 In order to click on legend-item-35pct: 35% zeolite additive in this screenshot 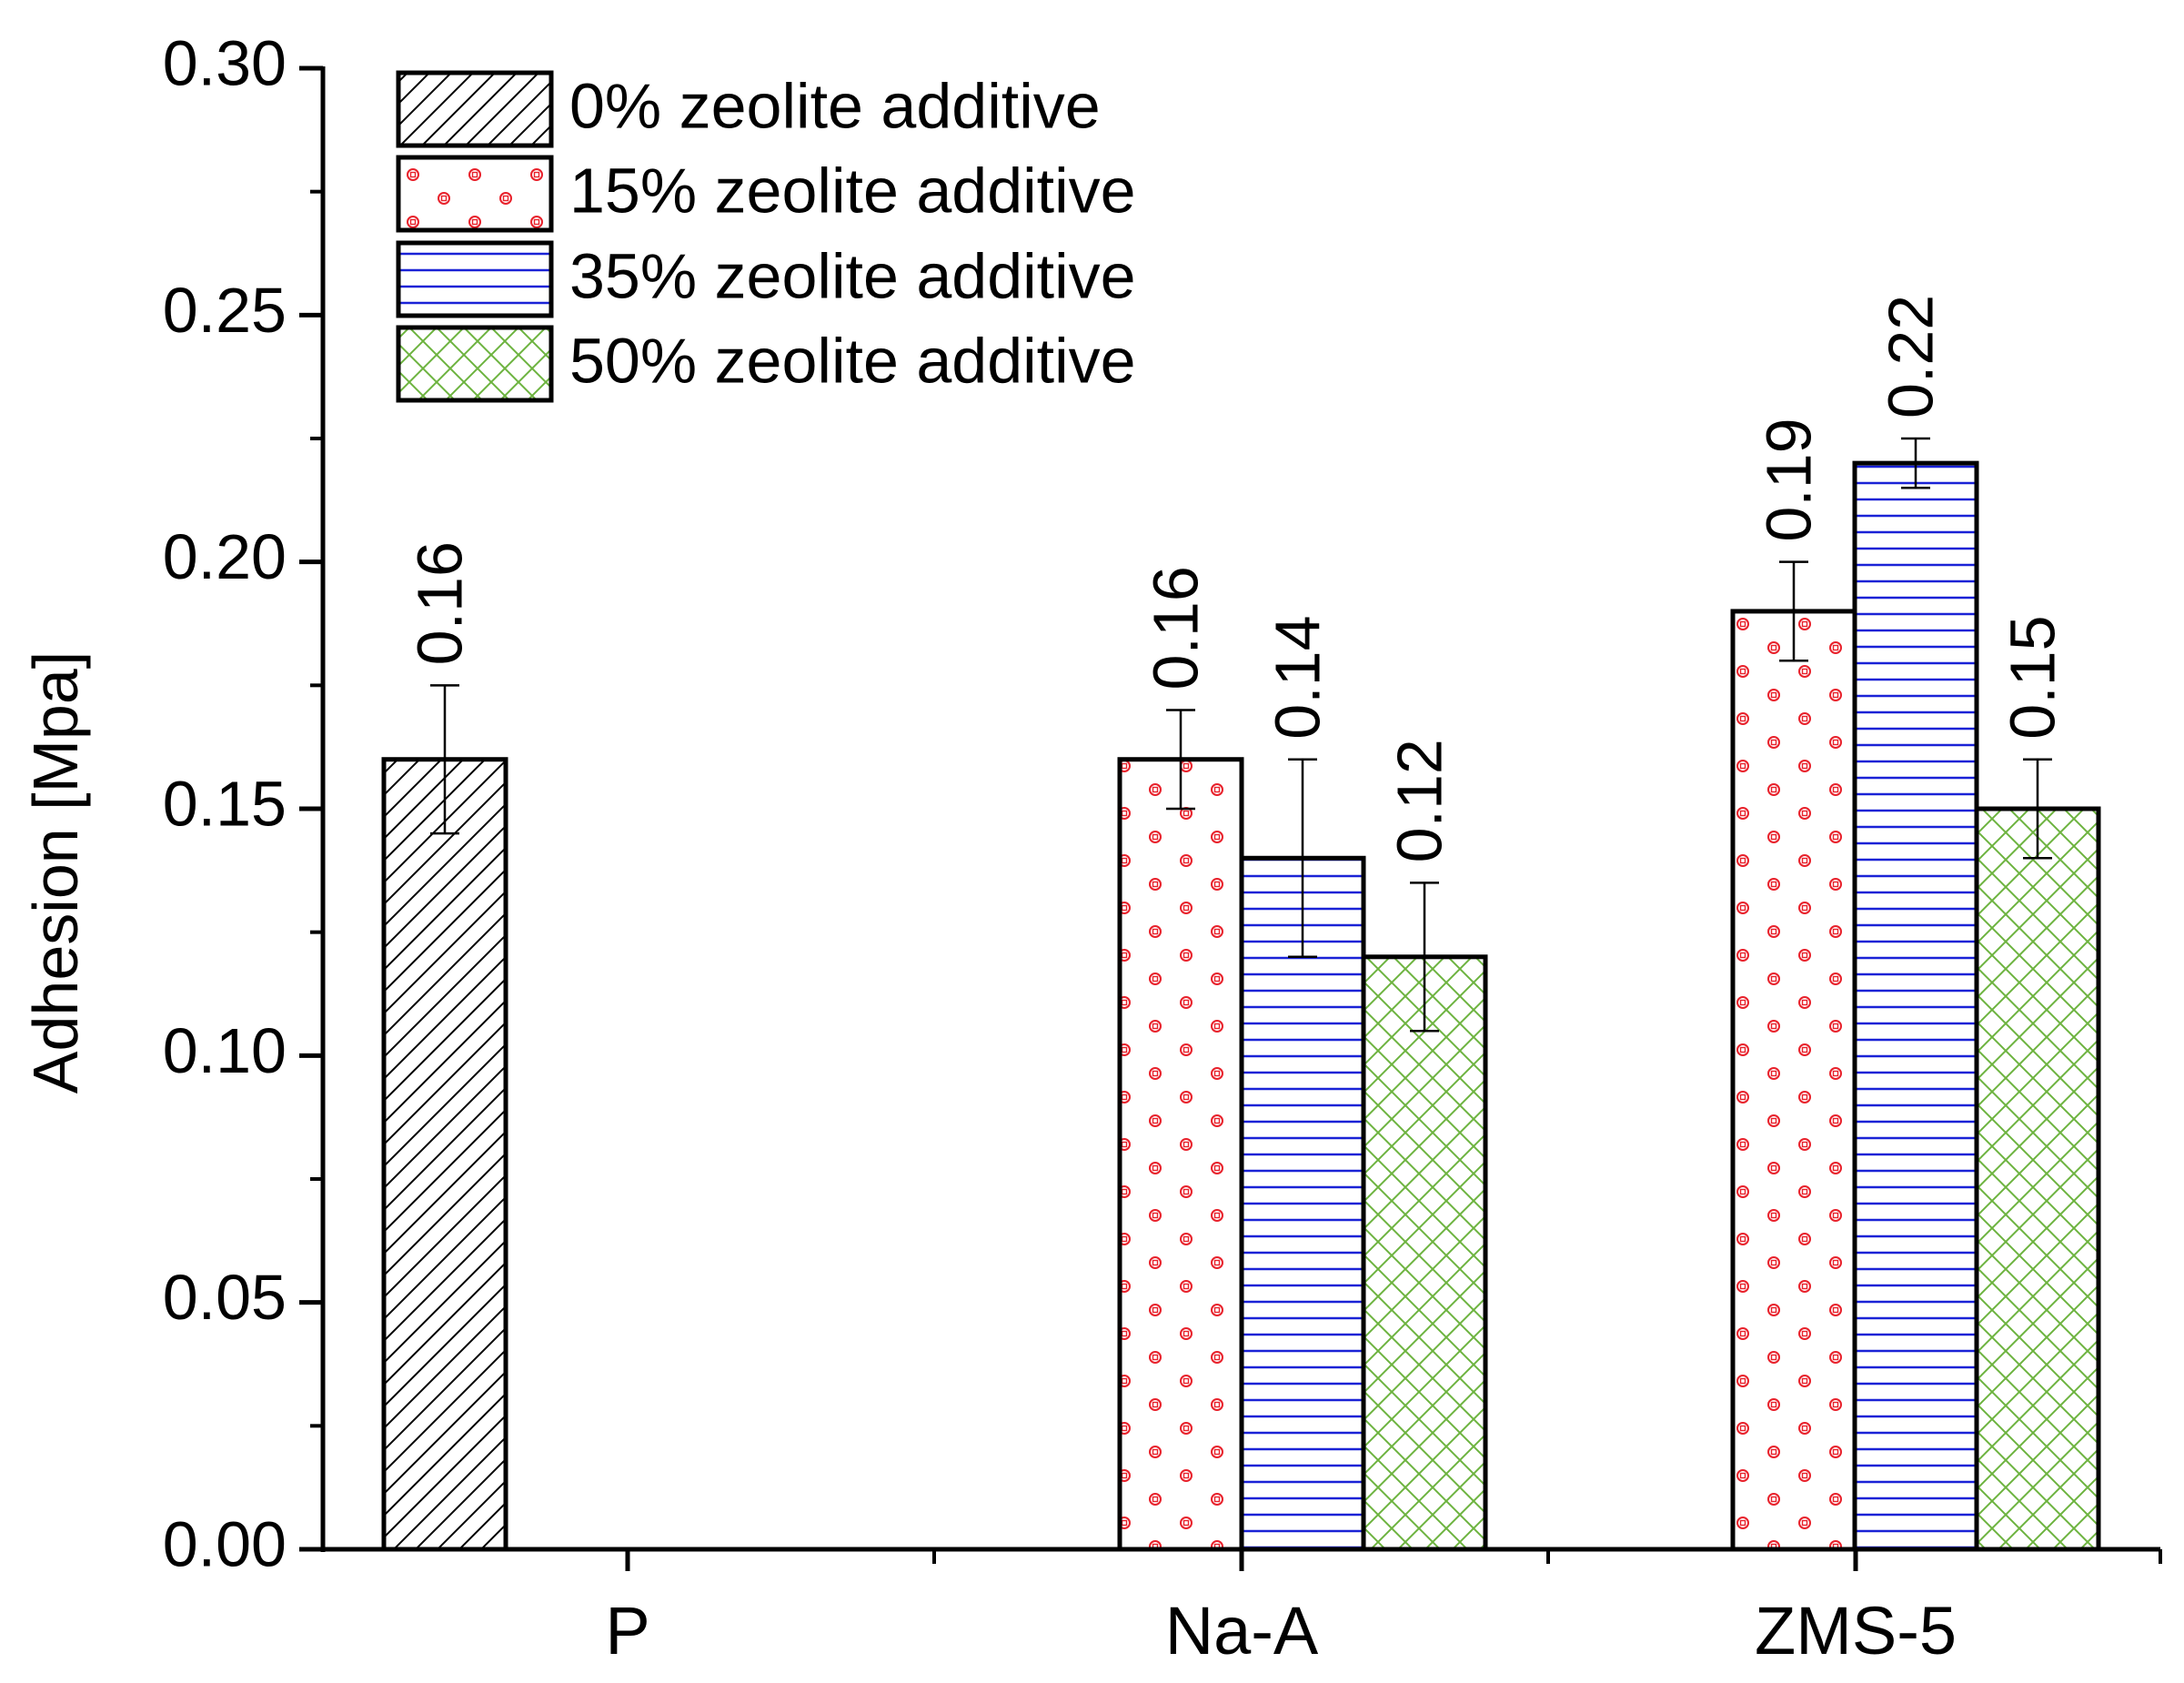, I will do `click(766, 279)`.